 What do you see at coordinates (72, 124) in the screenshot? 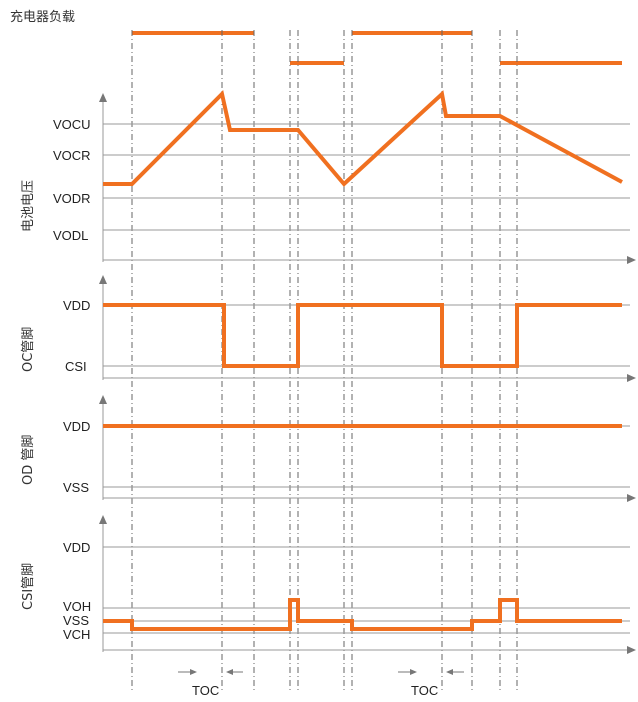
I see `level-vocu: VOCU` at bounding box center [72, 124].